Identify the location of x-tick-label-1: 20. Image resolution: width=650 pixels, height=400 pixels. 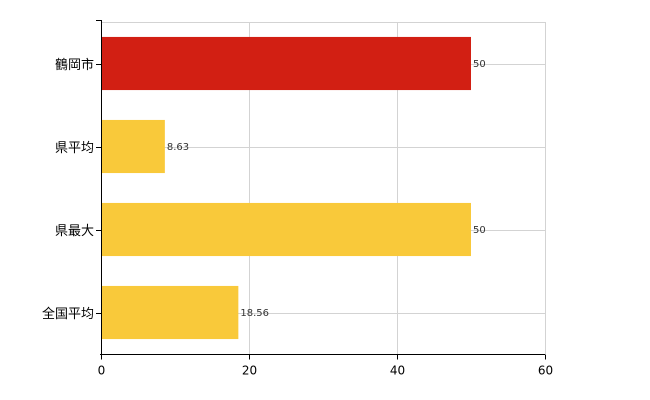
(249, 371).